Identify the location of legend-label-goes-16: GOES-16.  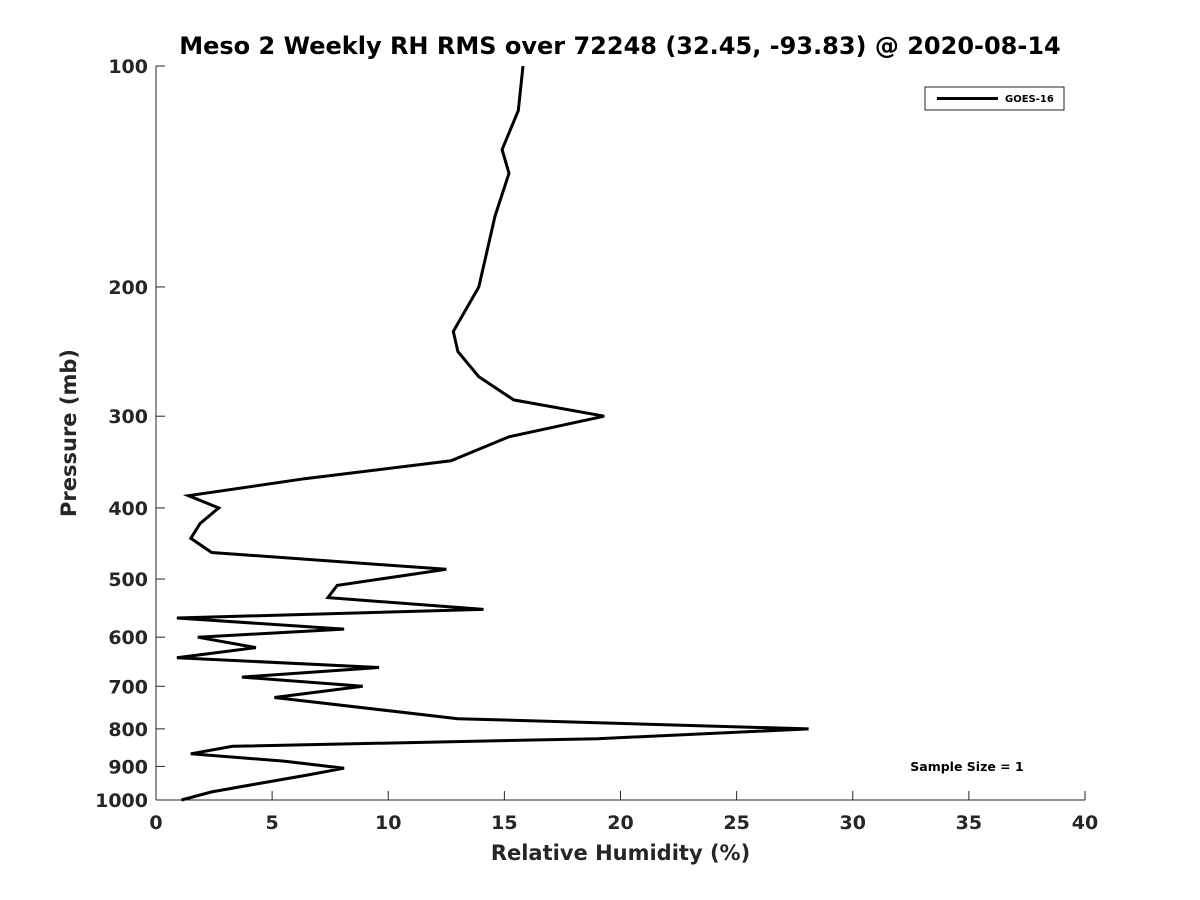
(1029, 99).